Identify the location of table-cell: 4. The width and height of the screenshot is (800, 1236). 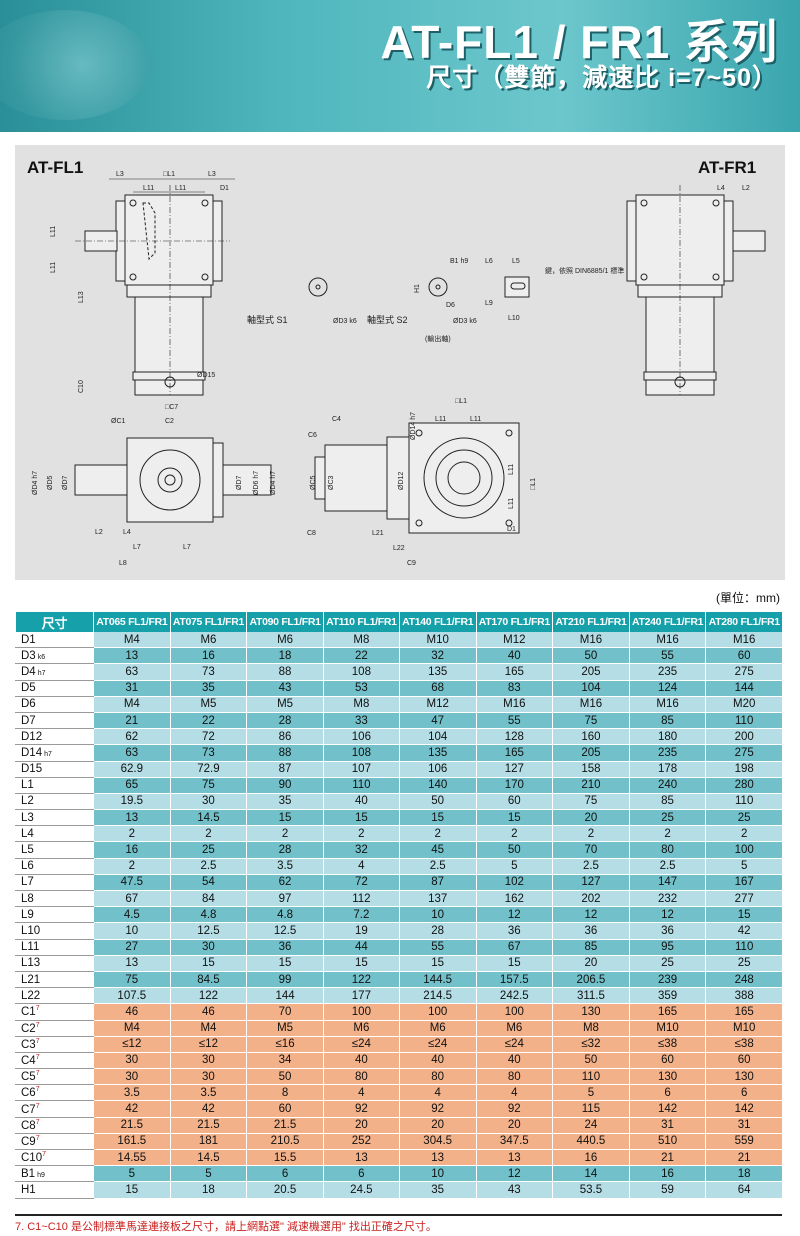
(514, 1093).